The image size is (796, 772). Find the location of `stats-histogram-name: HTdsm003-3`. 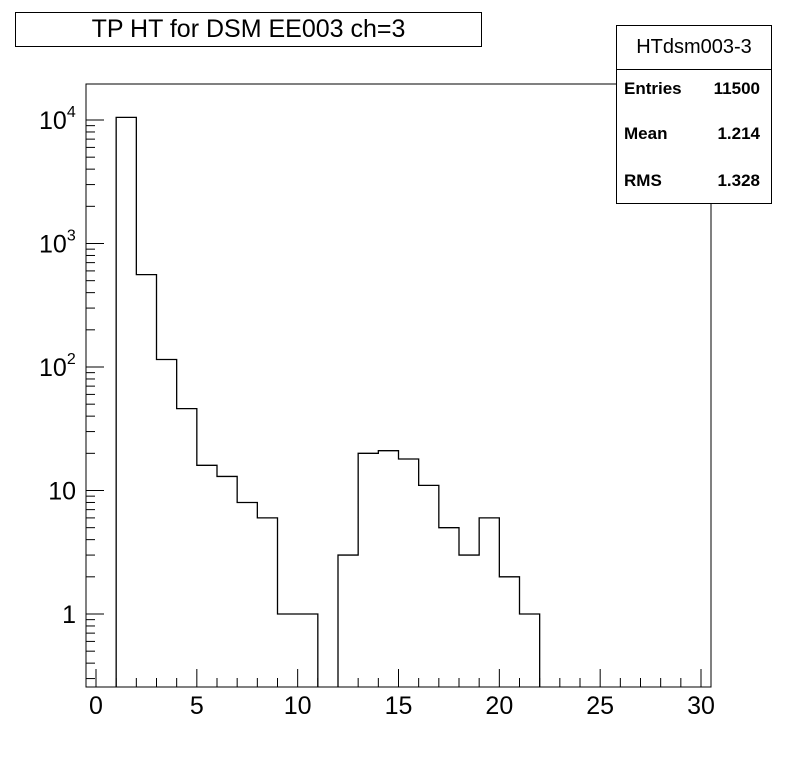

stats-histogram-name: HTdsm003-3 is located at coordinates (694, 48).